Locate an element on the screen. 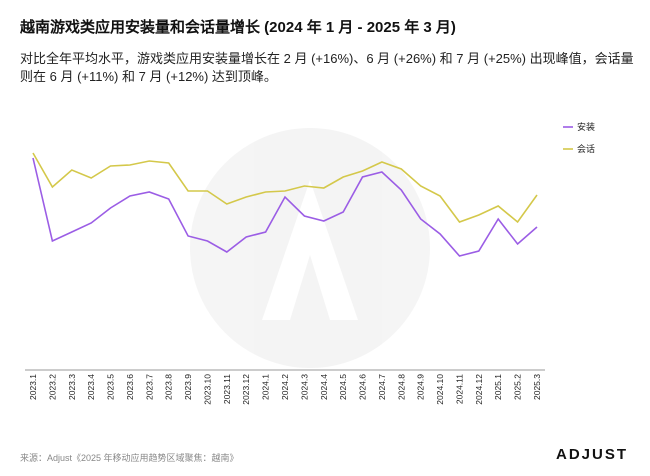  x-tick-label: 2023.12 is located at coordinates (246, 389).